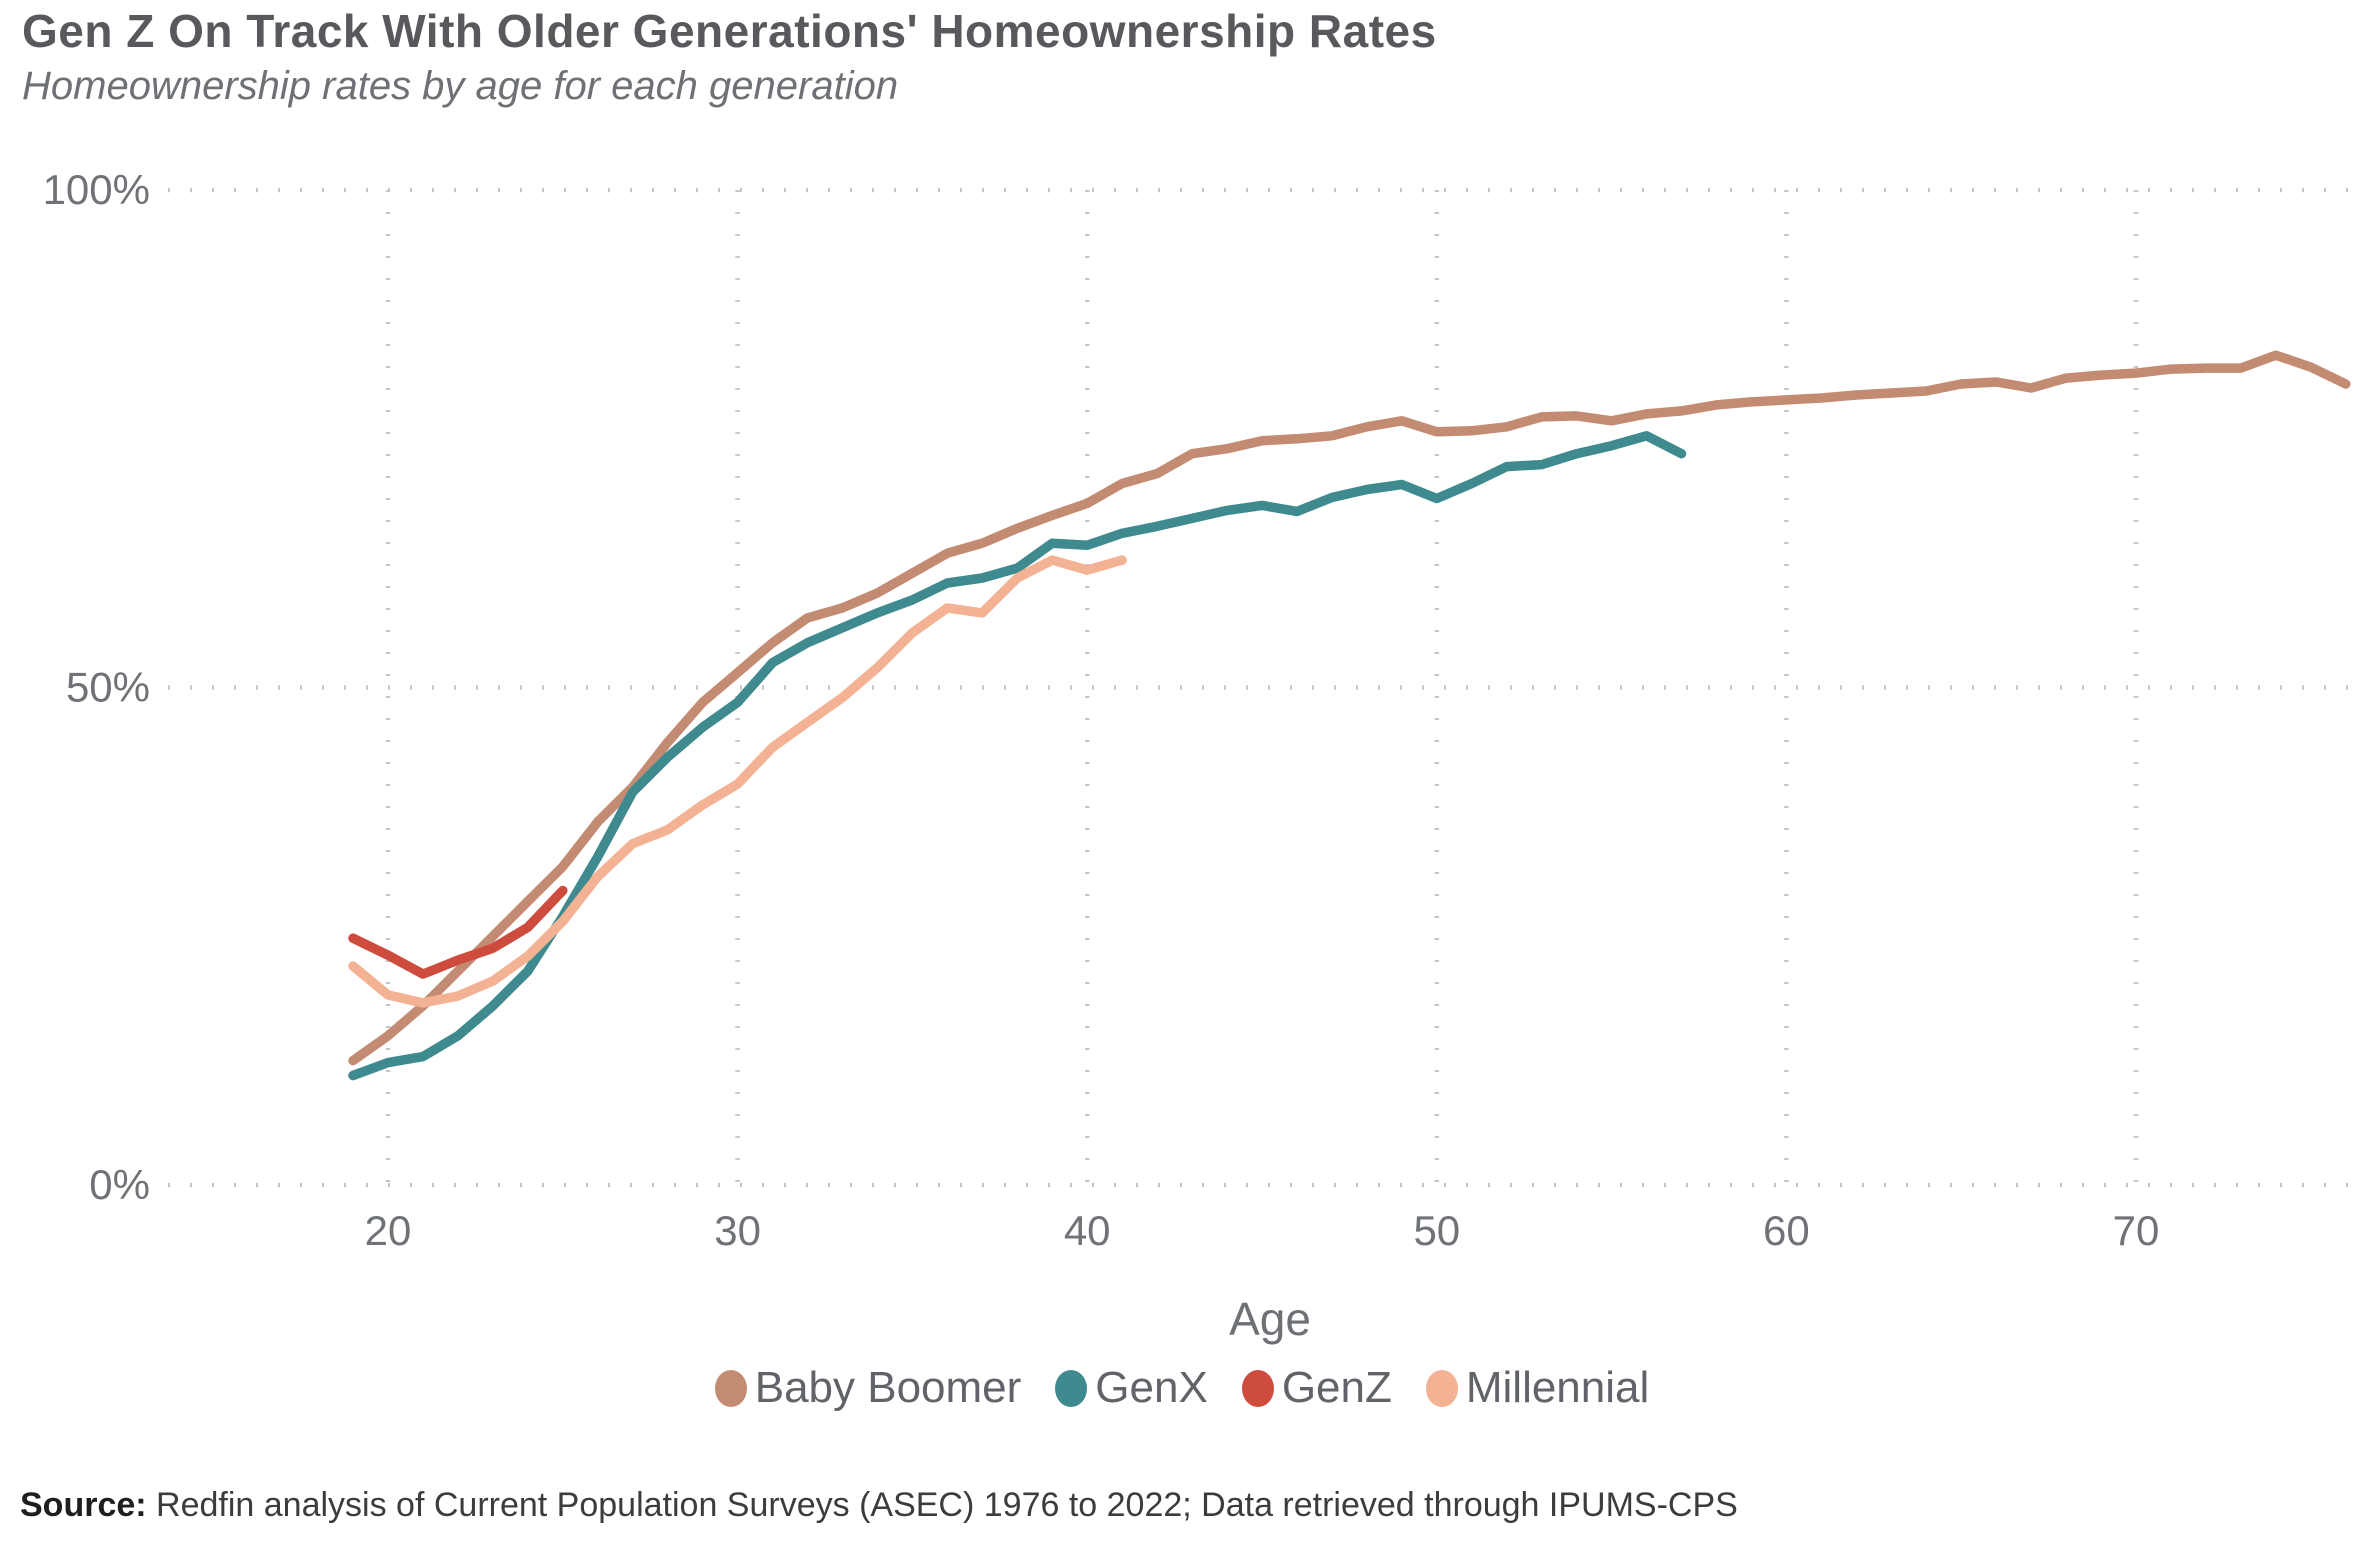  What do you see at coordinates (737, 1230) in the screenshot?
I see `x-tick-label: 30` at bounding box center [737, 1230].